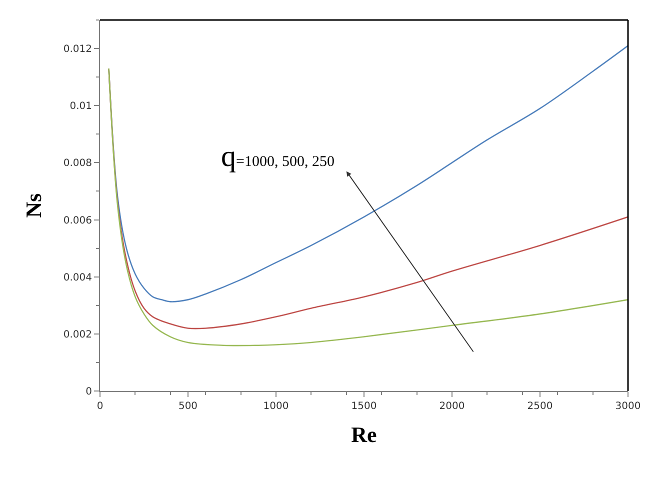 The height and width of the screenshot is (481, 660). What do you see at coordinates (77, 50) in the screenshot?
I see `y-tick-label: 0.012` at bounding box center [77, 50].